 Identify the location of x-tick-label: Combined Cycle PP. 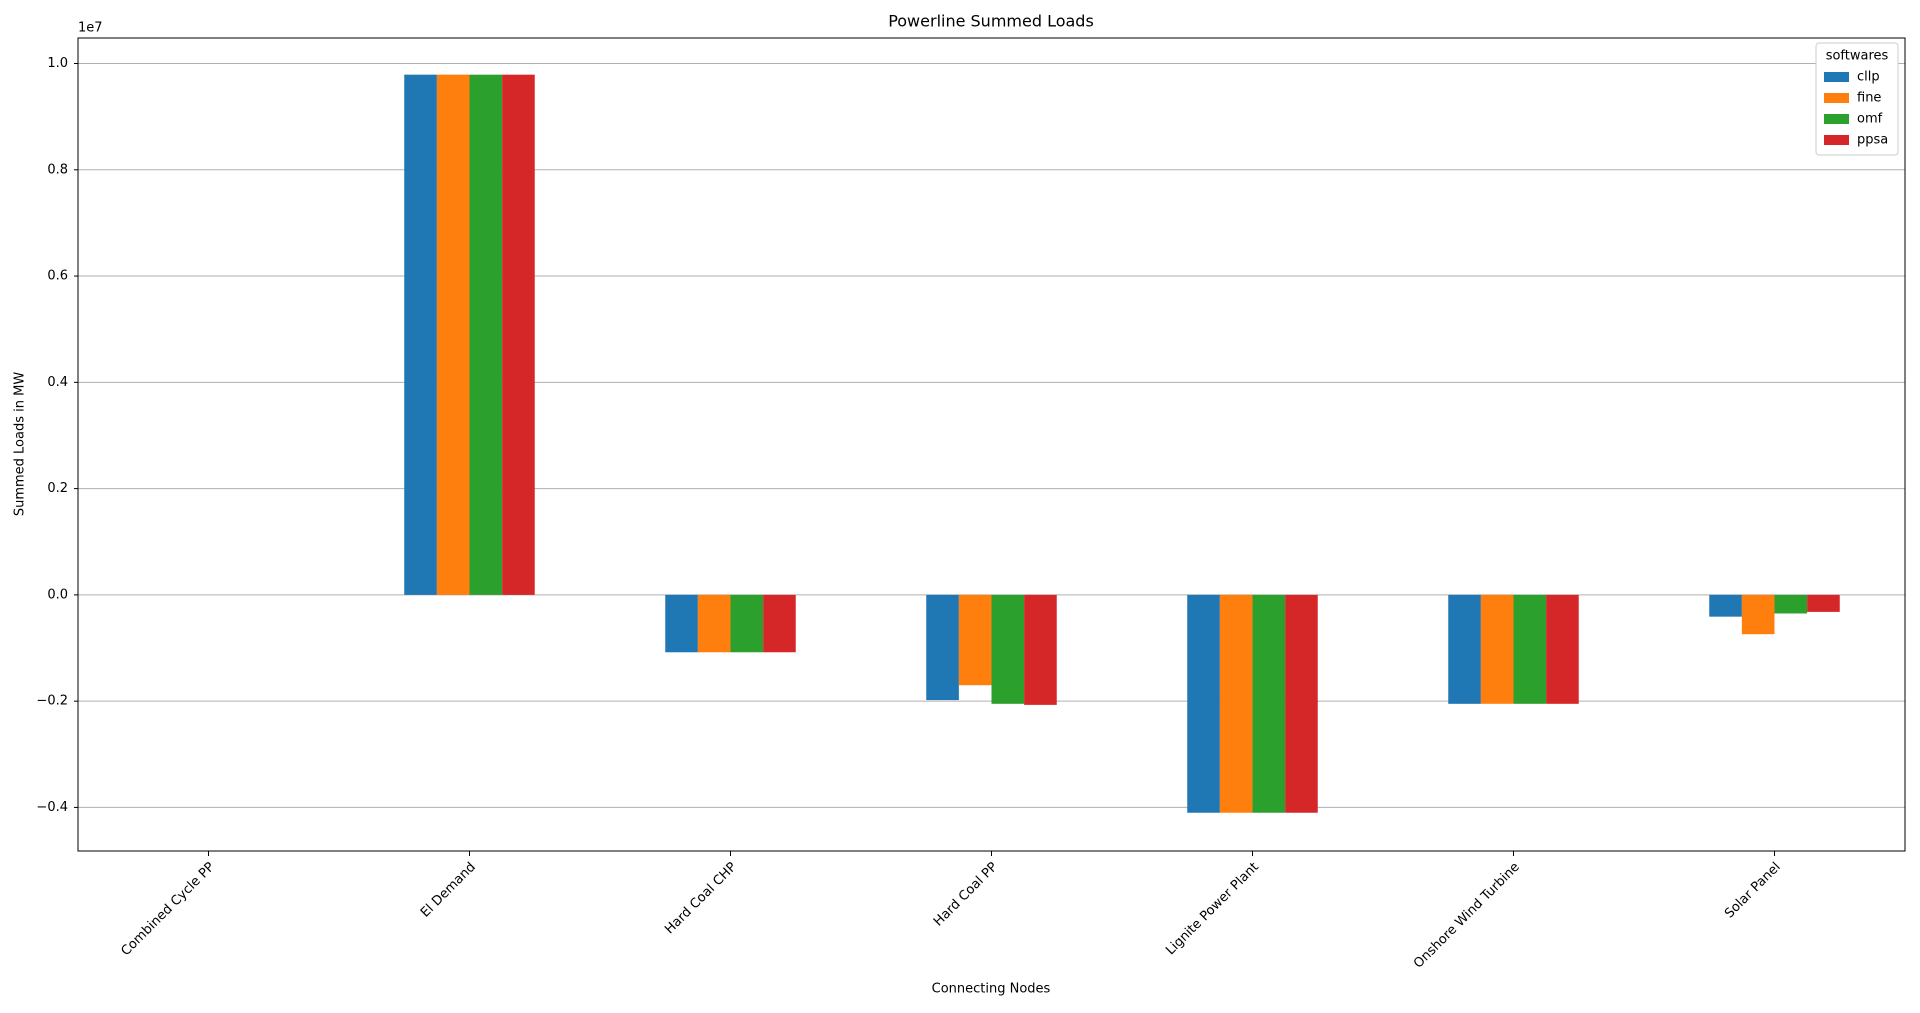
(167, 909).